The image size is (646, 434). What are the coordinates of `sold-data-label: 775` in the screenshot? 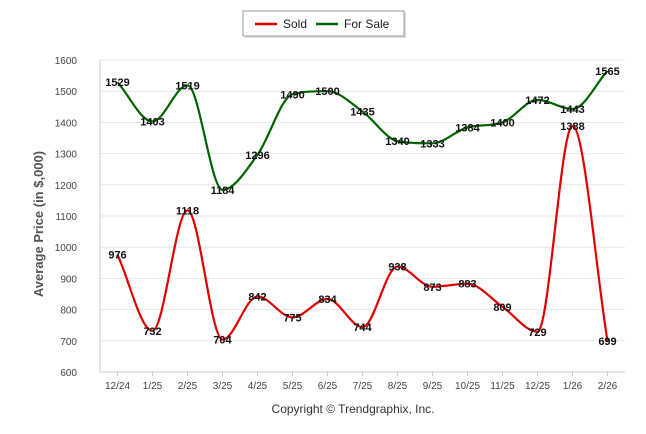 It's located at (292, 318).